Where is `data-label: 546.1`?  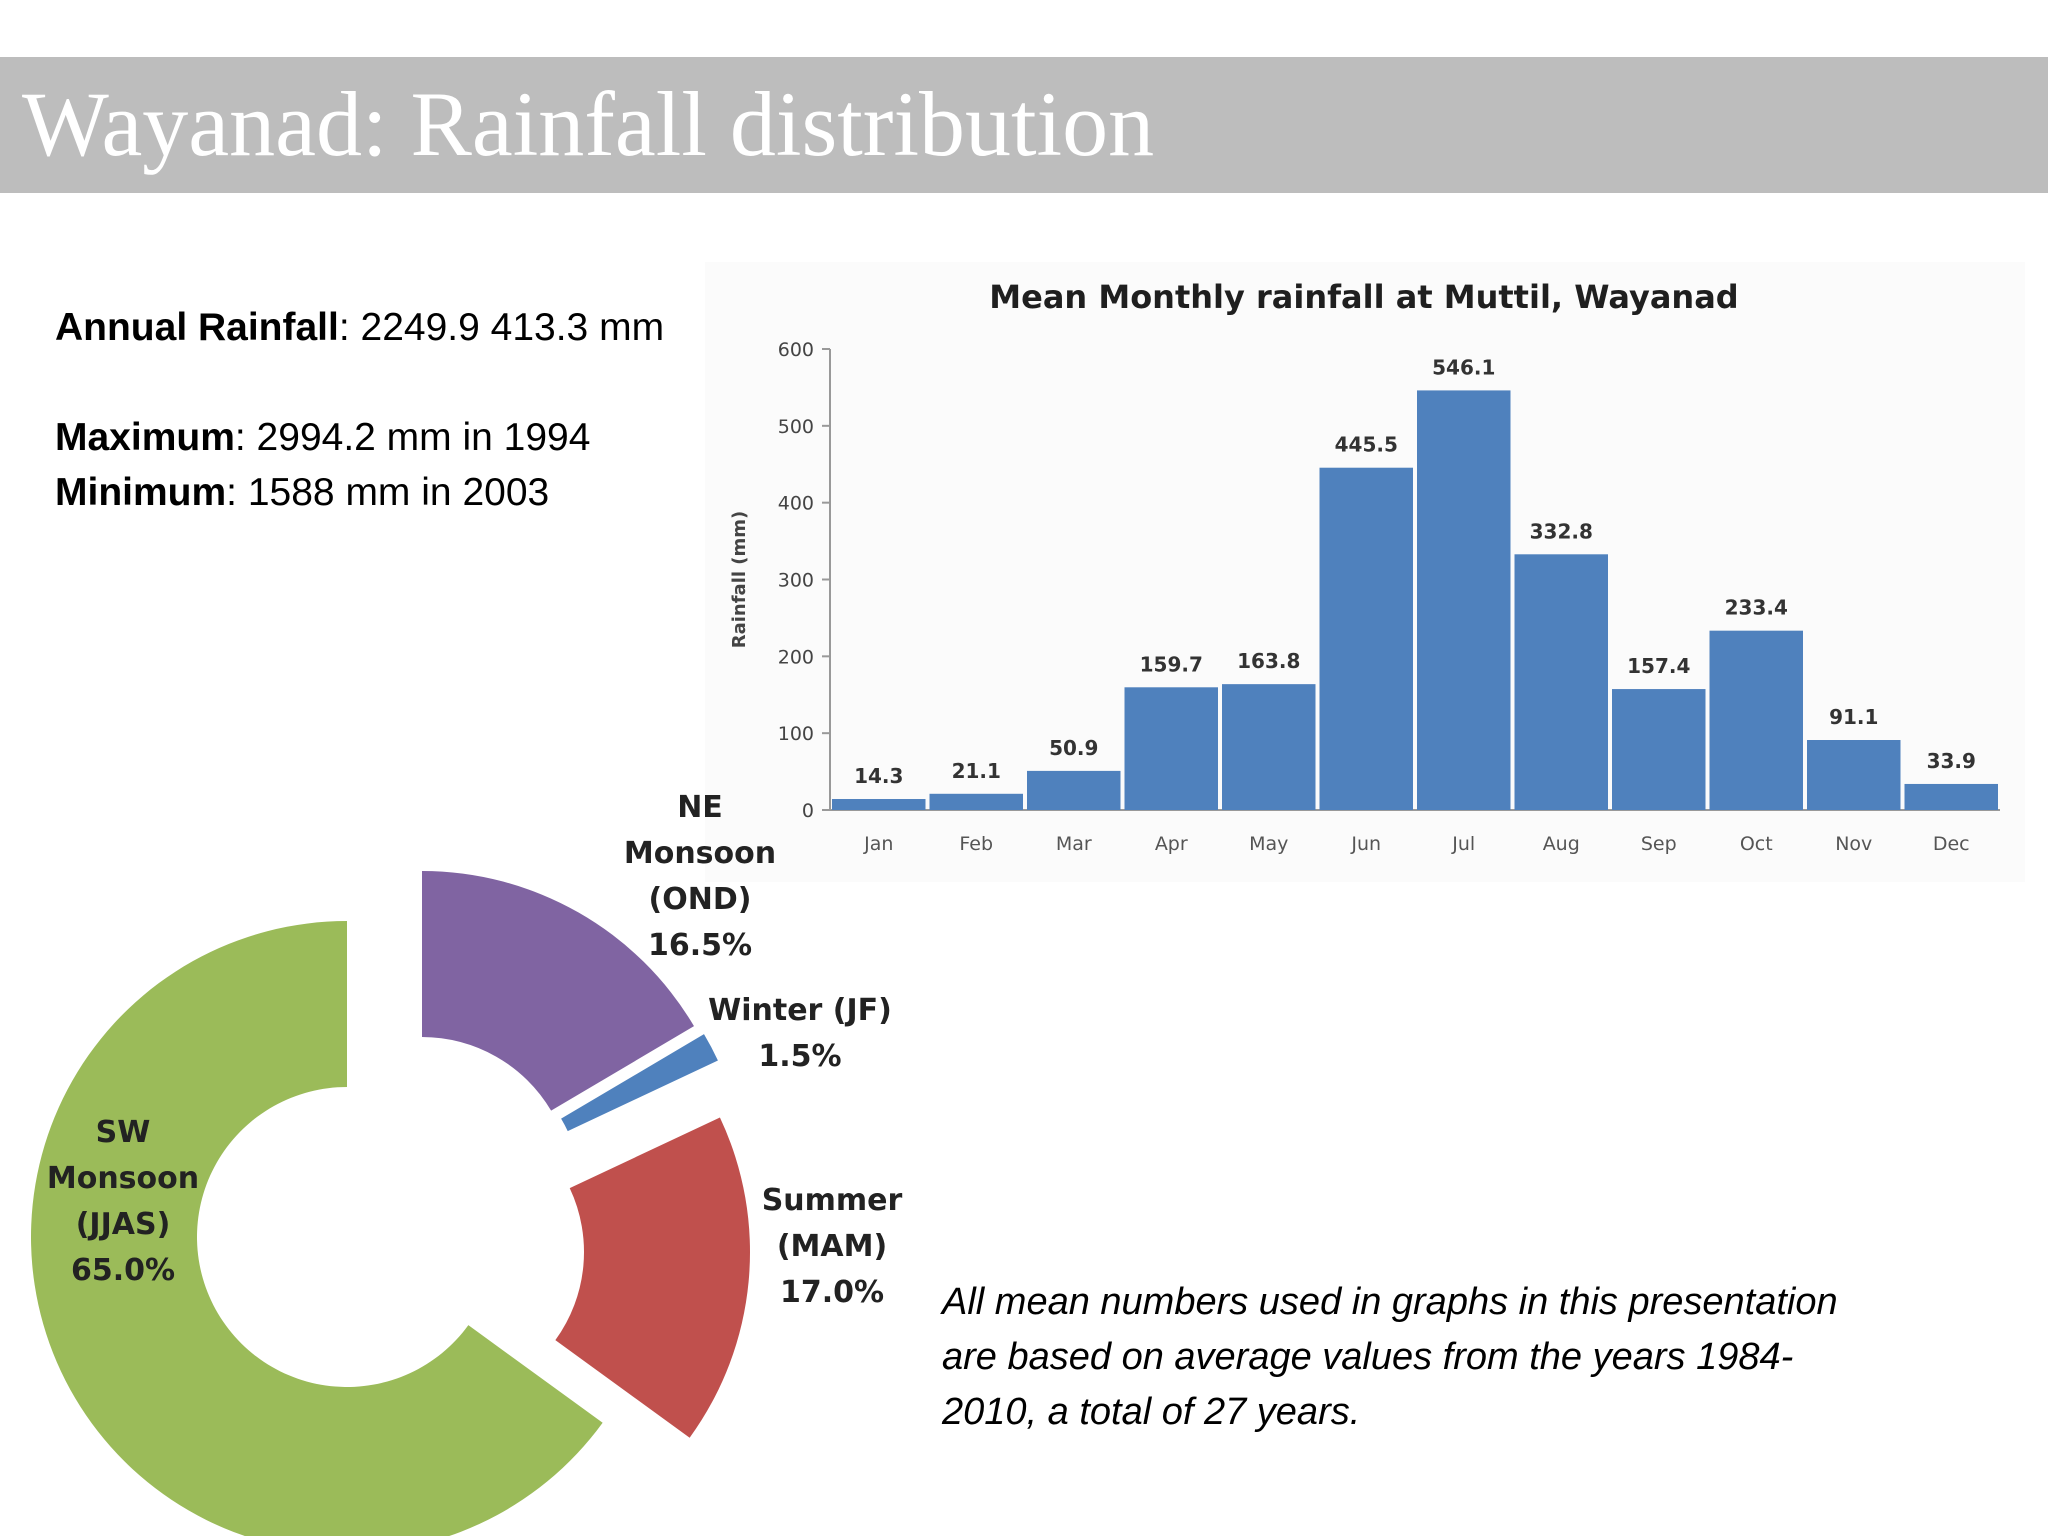 data-label: 546.1 is located at coordinates (1463, 367).